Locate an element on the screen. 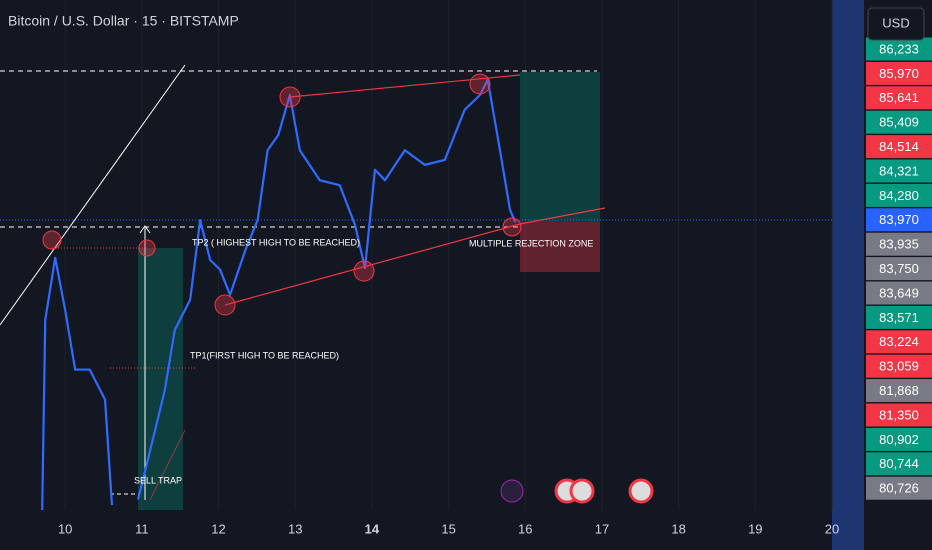 This screenshot has width=932, height=550. x-tick-label: 20 is located at coordinates (832, 528).